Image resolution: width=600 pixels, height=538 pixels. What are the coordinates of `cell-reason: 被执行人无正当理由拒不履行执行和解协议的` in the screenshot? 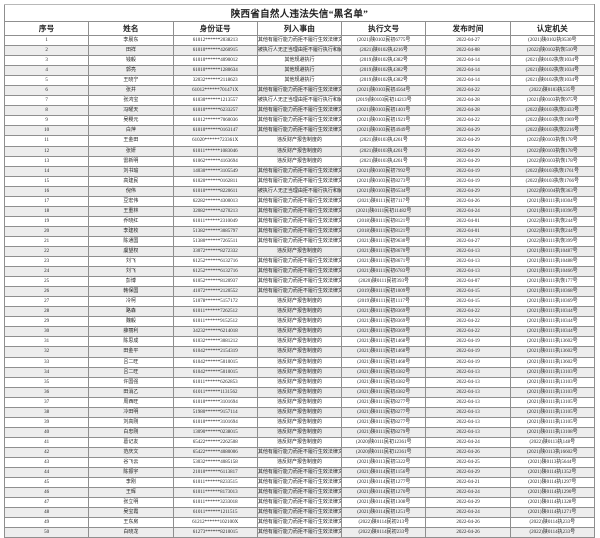 It's located at (299, 191).